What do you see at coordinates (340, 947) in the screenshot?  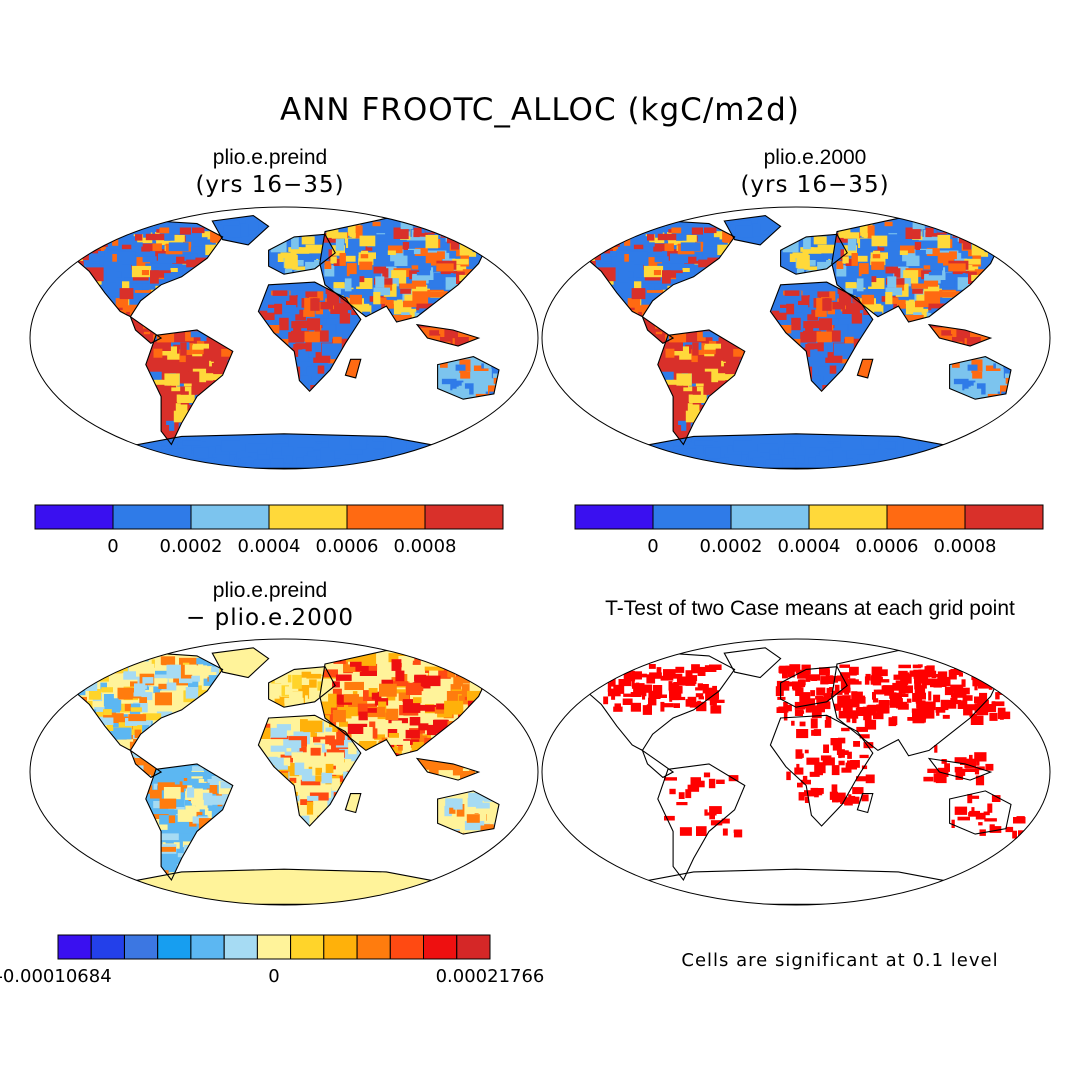 I see `colorbar-swatch` at bounding box center [340, 947].